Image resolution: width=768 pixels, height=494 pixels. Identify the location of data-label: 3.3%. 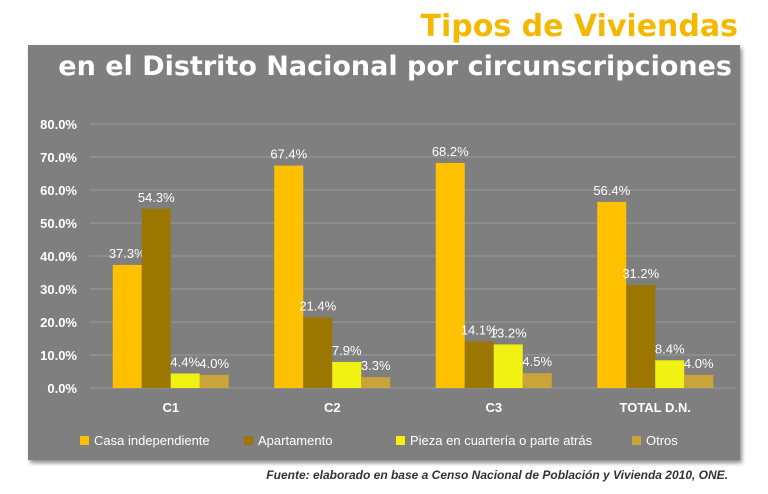
(376, 365).